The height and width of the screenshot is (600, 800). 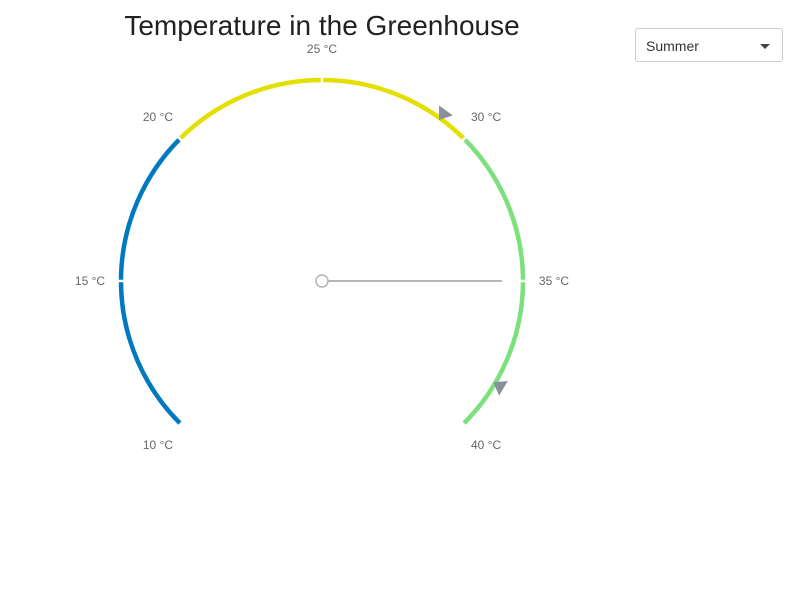 What do you see at coordinates (709, 45) in the screenshot?
I see `season-dropdown: Summer` at bounding box center [709, 45].